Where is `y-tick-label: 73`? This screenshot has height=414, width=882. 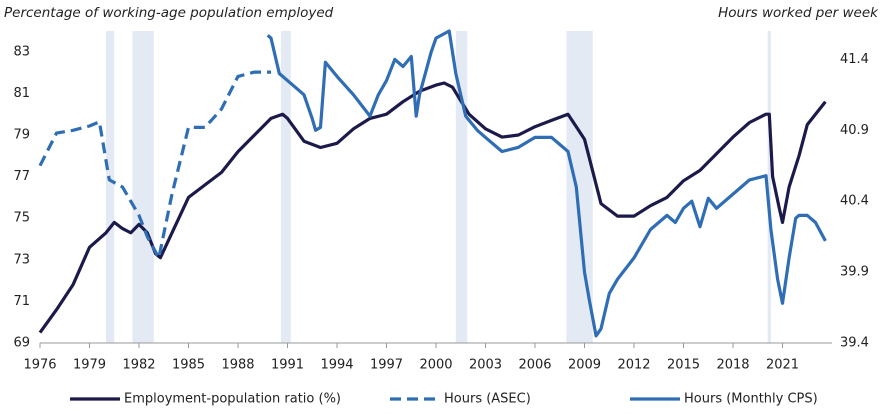
y-tick-label: 73 is located at coordinates (21, 259).